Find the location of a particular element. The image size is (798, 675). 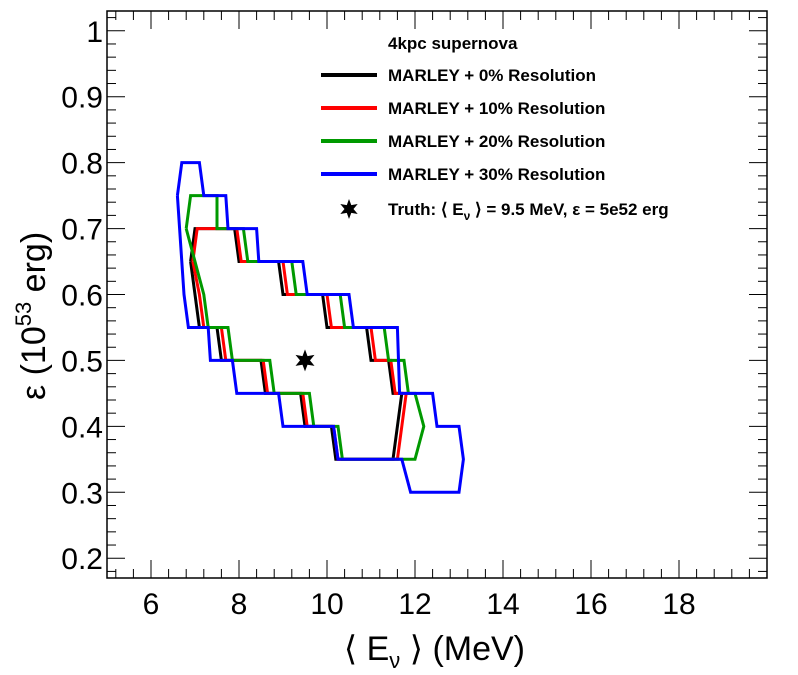

y-tick-label: 0.5 is located at coordinates (82, 361).